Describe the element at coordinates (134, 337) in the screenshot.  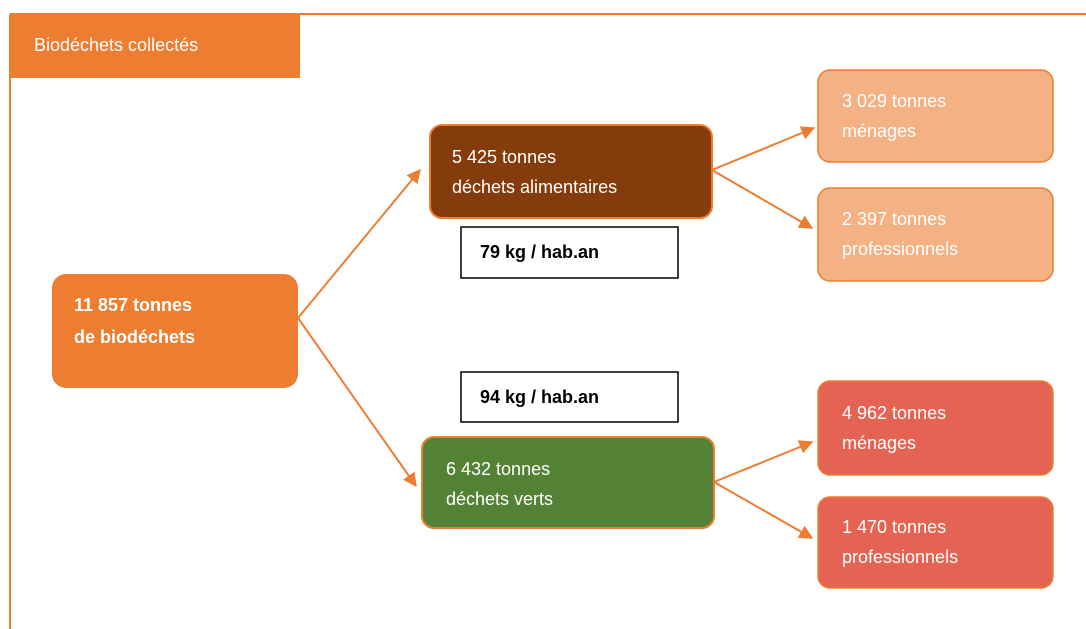
I see `node-text: de biodéchets` at that location.